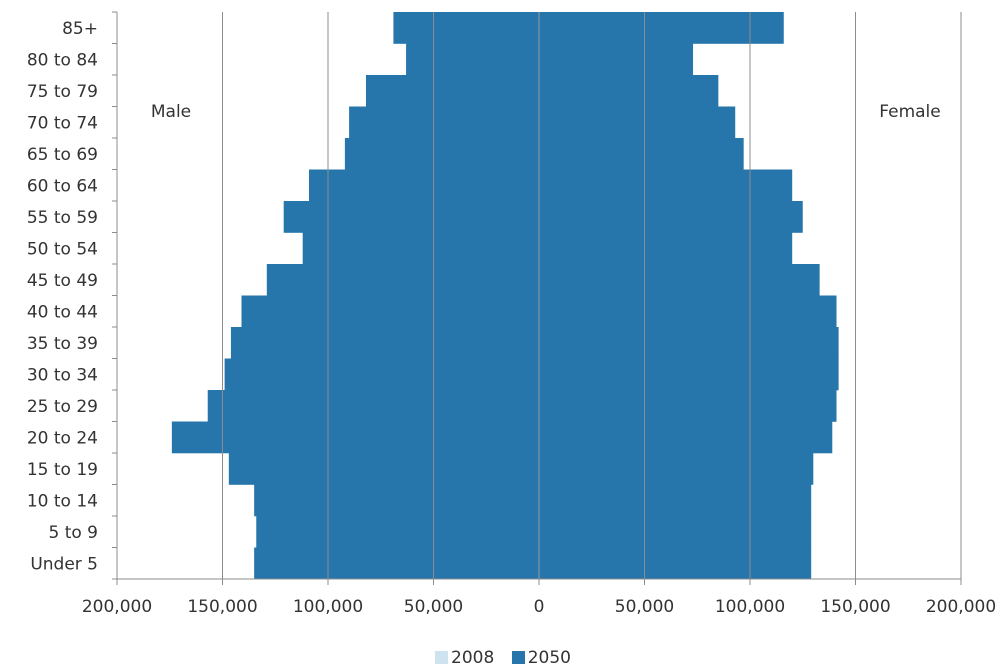  What do you see at coordinates (909, 112) in the screenshot?
I see `annotation-female: Female` at bounding box center [909, 112].